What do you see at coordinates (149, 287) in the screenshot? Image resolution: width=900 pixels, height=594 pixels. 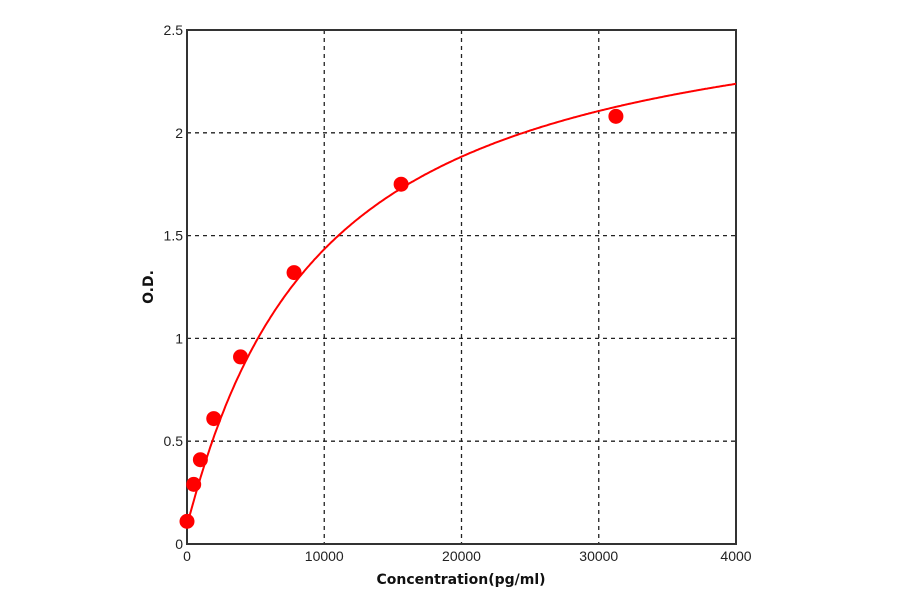 I see `y-axis-label: O.D.` at bounding box center [149, 287].